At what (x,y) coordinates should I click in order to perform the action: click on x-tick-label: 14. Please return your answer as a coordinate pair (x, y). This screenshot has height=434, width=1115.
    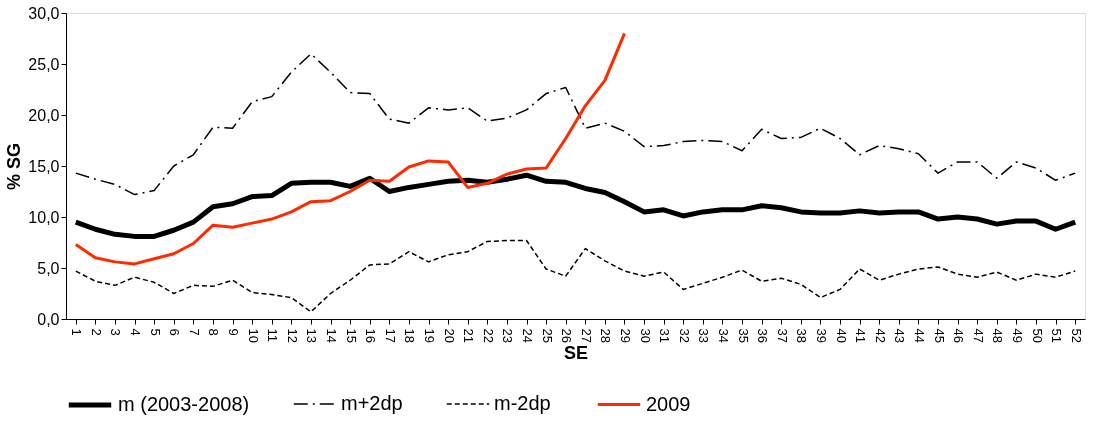
    Looking at the image, I should click on (332, 335).